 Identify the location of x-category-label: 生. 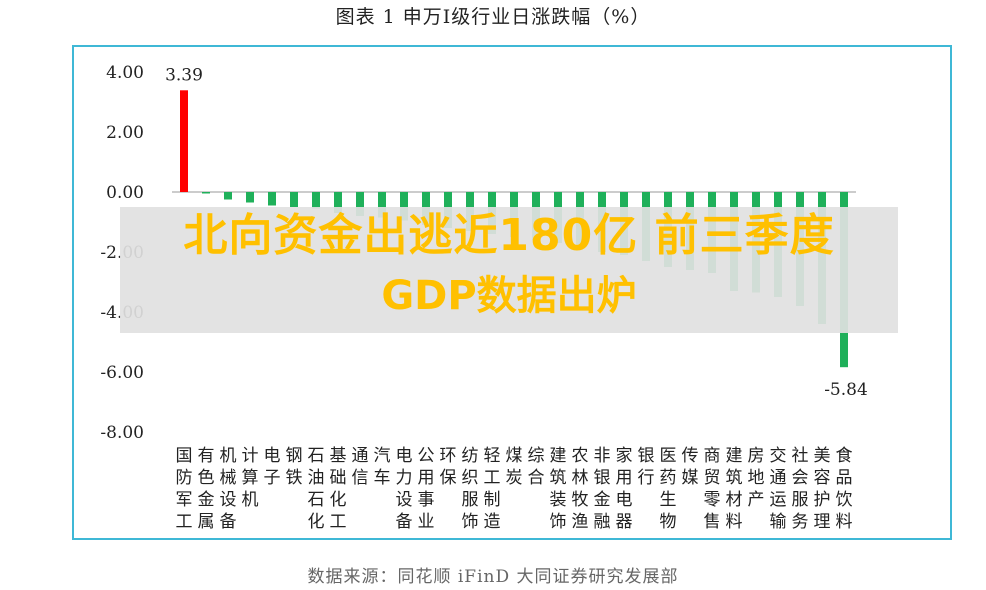
(668, 500).